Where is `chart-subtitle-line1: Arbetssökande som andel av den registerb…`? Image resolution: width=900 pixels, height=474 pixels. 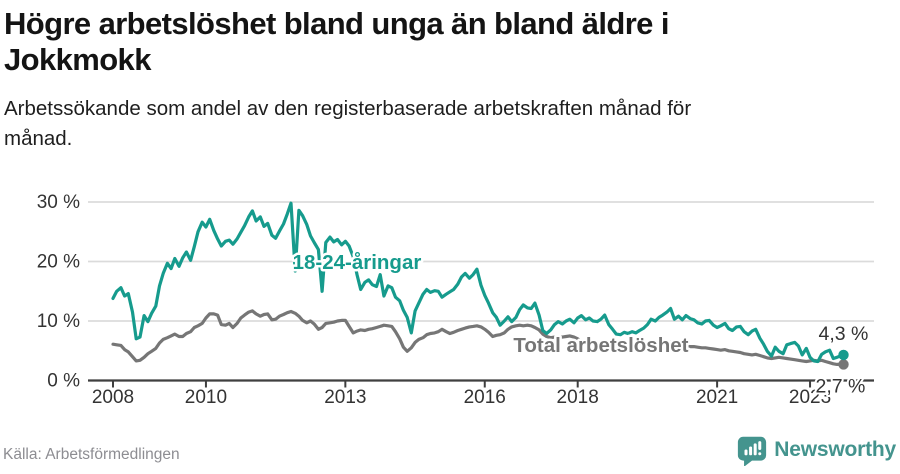
chart-subtitle-line1: Arbetssökande som andel av den registerb… is located at coordinates (348, 108).